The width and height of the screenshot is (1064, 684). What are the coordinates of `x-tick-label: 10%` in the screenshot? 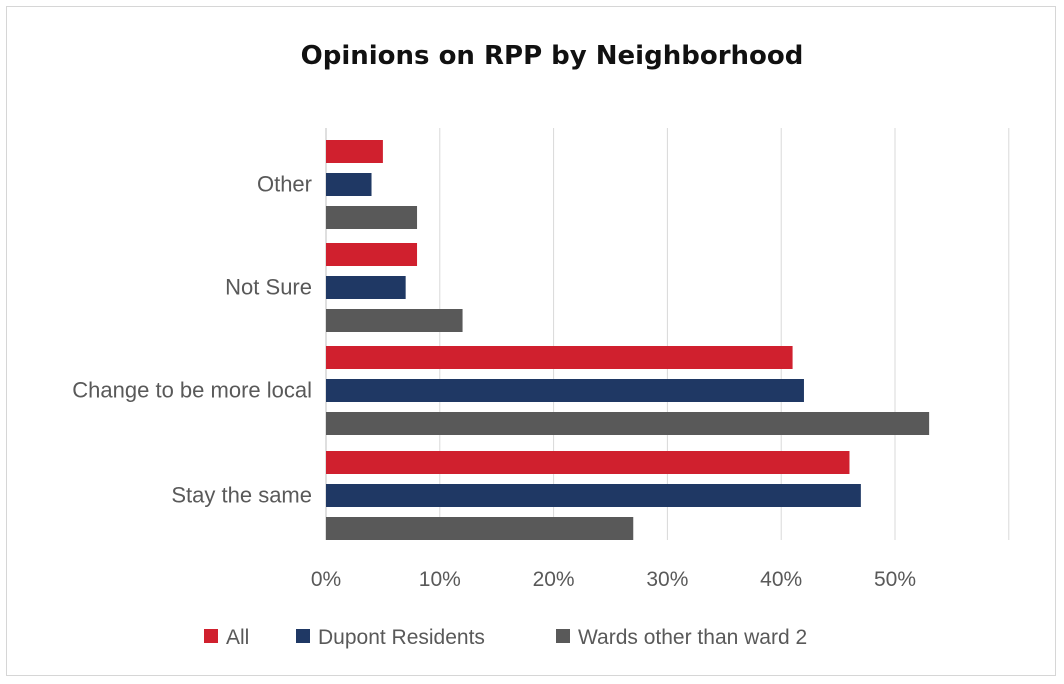 It's located at (440, 579).